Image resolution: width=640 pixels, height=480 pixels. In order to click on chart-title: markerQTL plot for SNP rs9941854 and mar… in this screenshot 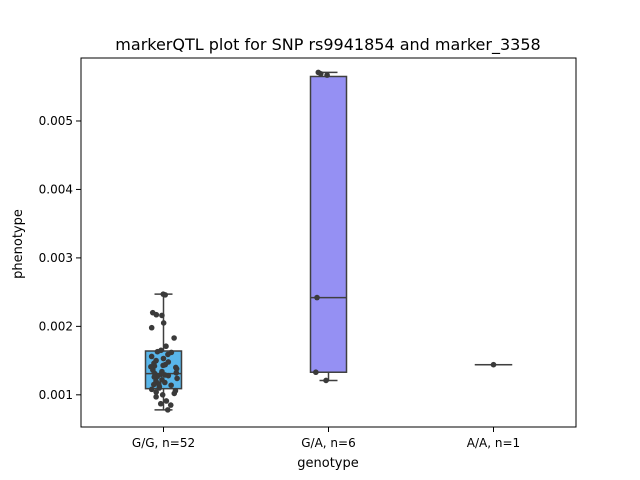, I will do `click(327, 45)`.